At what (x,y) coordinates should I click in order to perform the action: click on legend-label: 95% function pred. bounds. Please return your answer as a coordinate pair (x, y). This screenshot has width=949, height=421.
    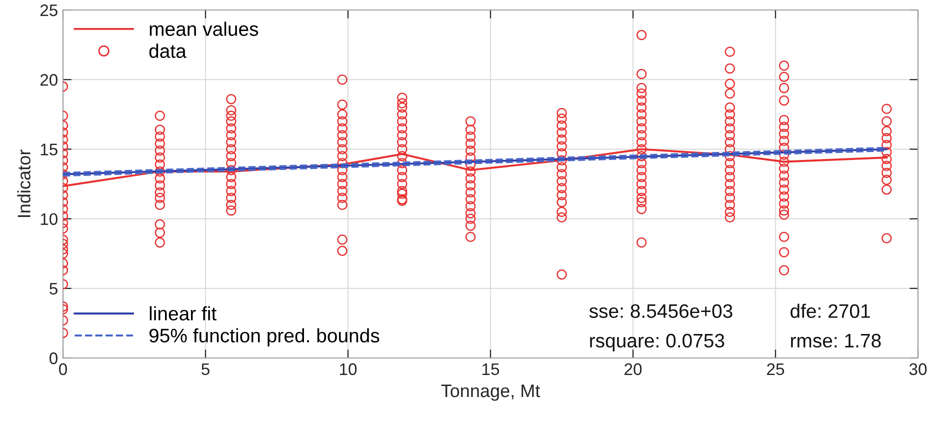
    Looking at the image, I should click on (264, 337).